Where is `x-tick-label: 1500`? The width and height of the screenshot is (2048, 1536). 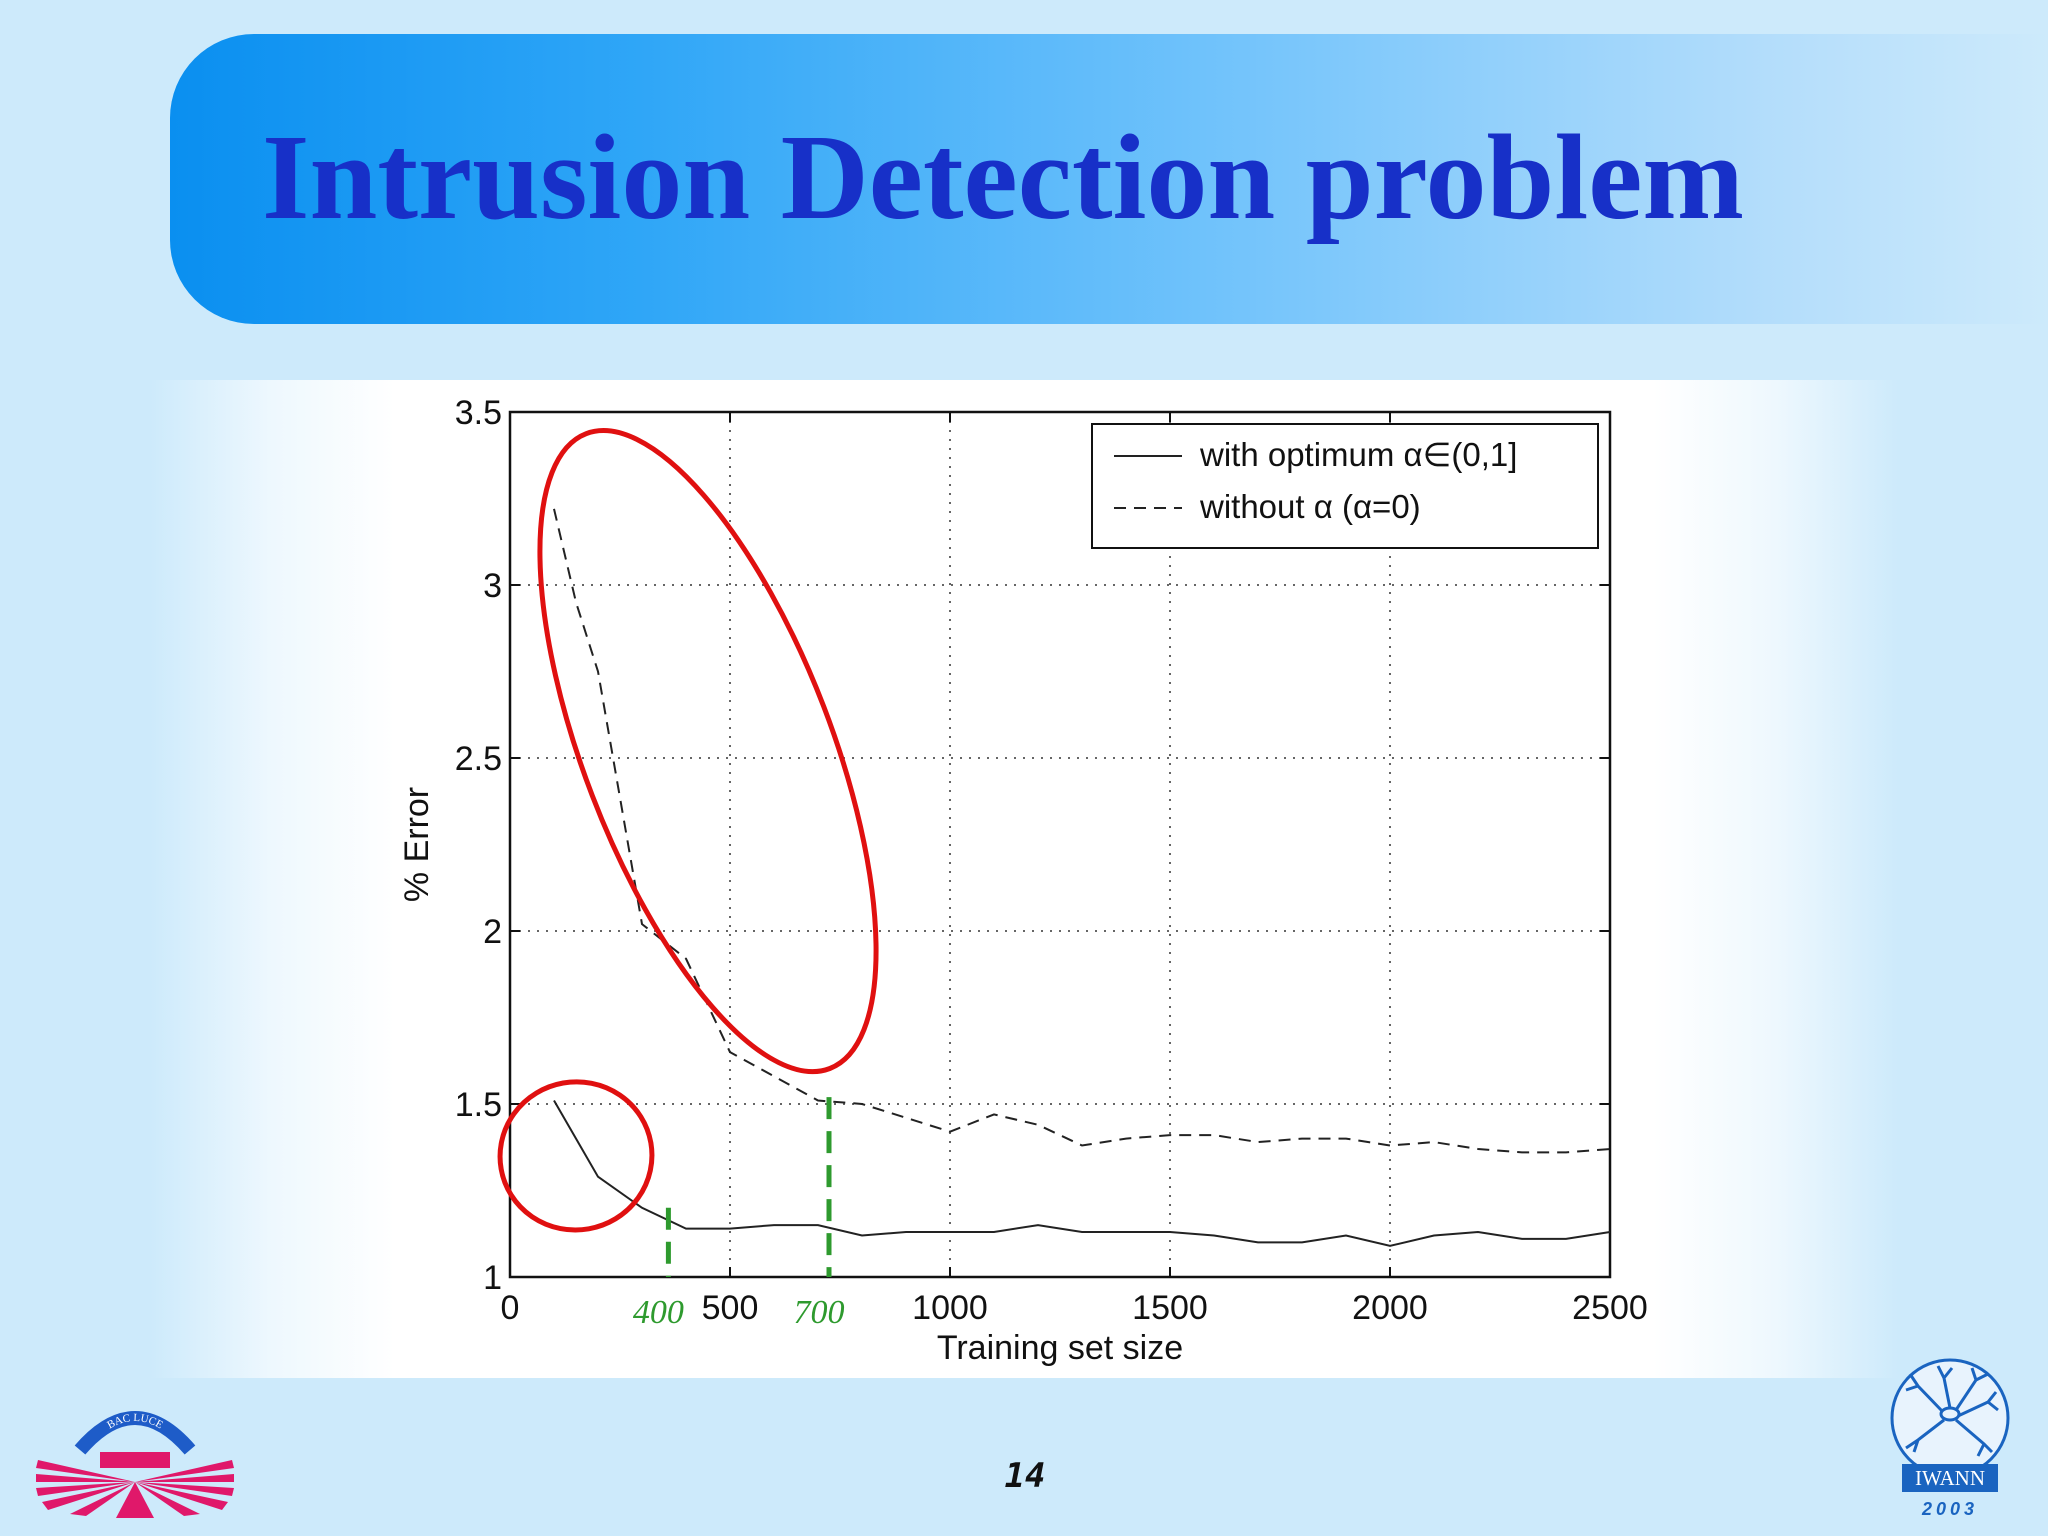
x-tick-label: 1500 is located at coordinates (1170, 1308).